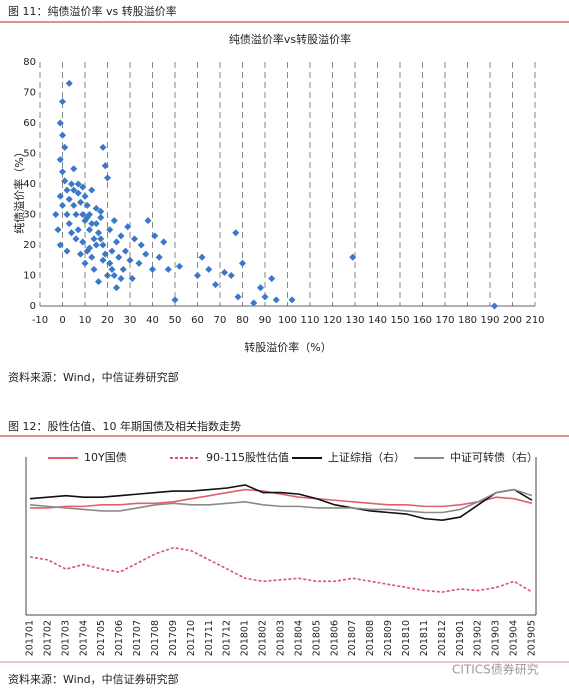 This screenshot has width=569, height=700. Describe the element at coordinates (124, 426) in the screenshot. I see `figure-caption: 图 12：股性估值、10 年期国债及相关指数走势` at that location.